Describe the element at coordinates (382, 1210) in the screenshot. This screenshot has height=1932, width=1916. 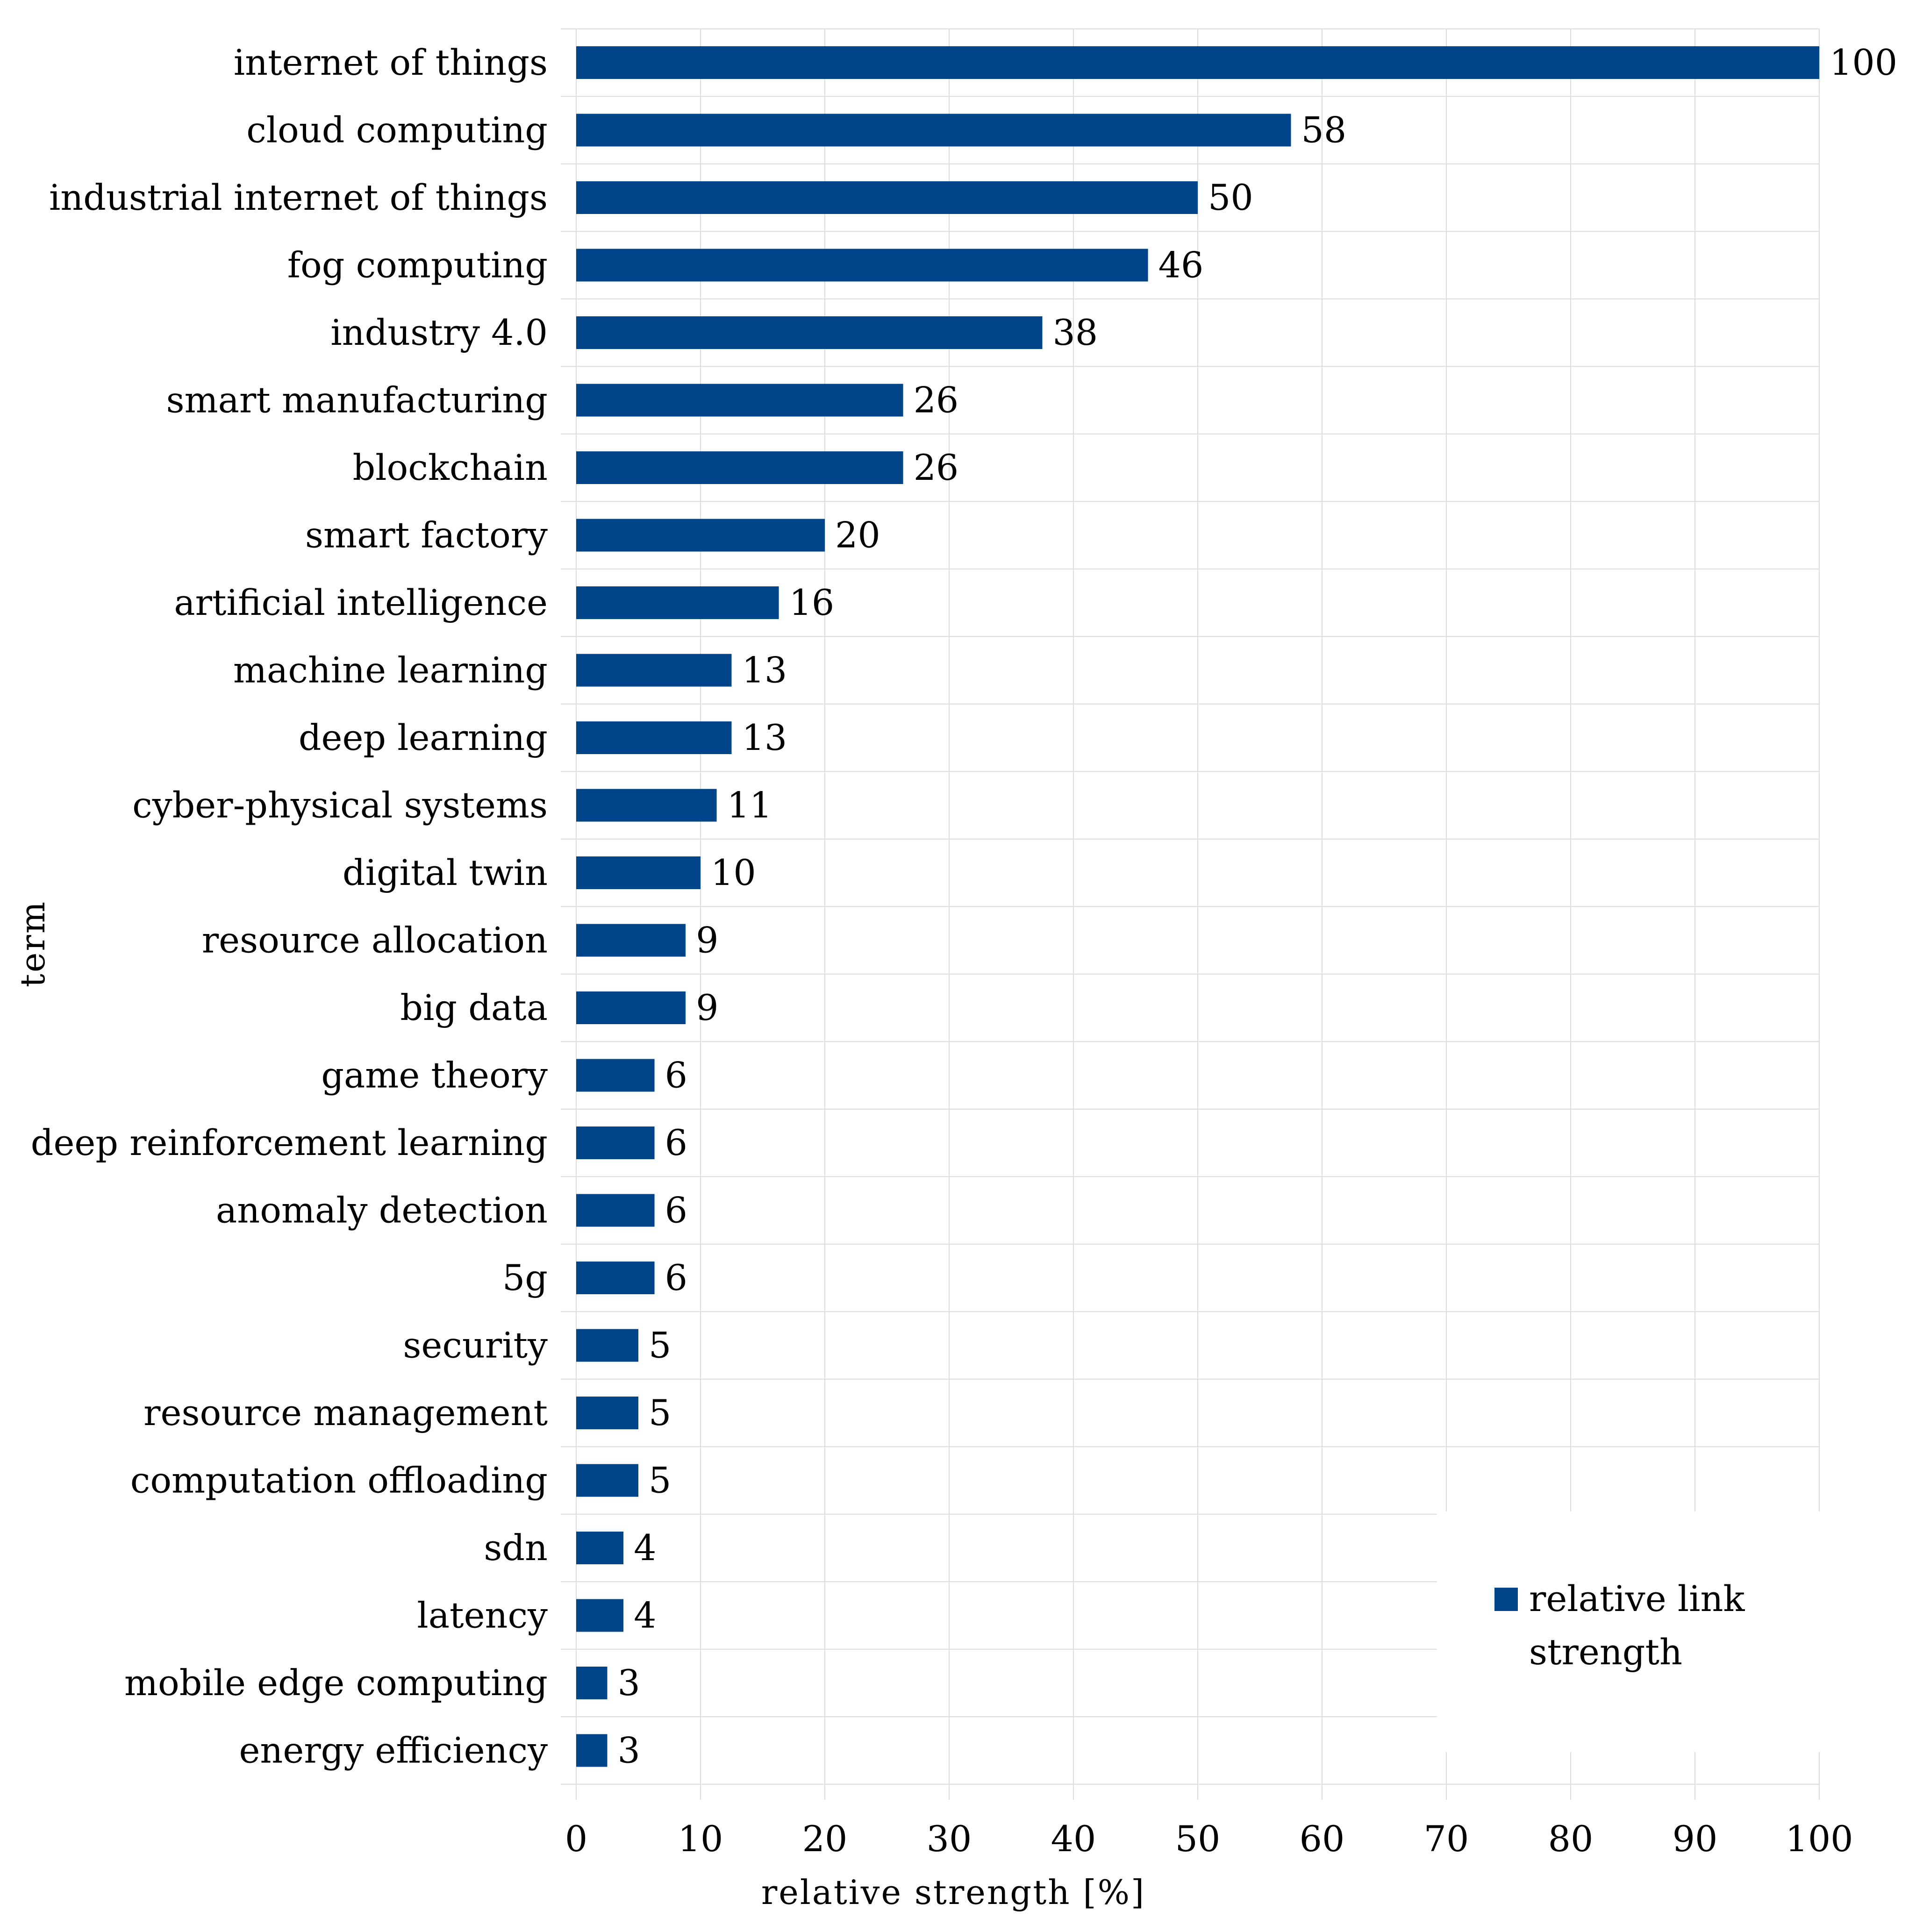
I see `category-label: anomaly detection` at that location.